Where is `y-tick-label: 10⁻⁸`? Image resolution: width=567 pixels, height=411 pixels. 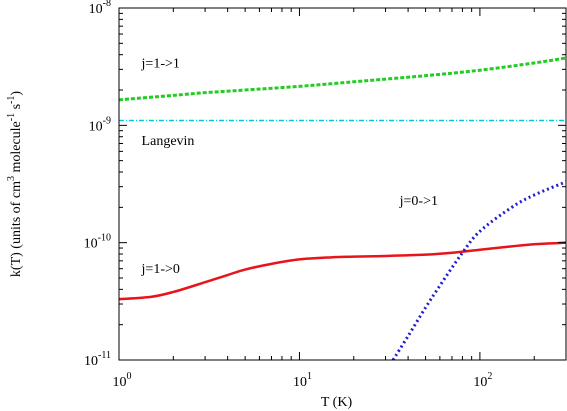 y-tick-label: 10⁻⁸ is located at coordinates (100, 8).